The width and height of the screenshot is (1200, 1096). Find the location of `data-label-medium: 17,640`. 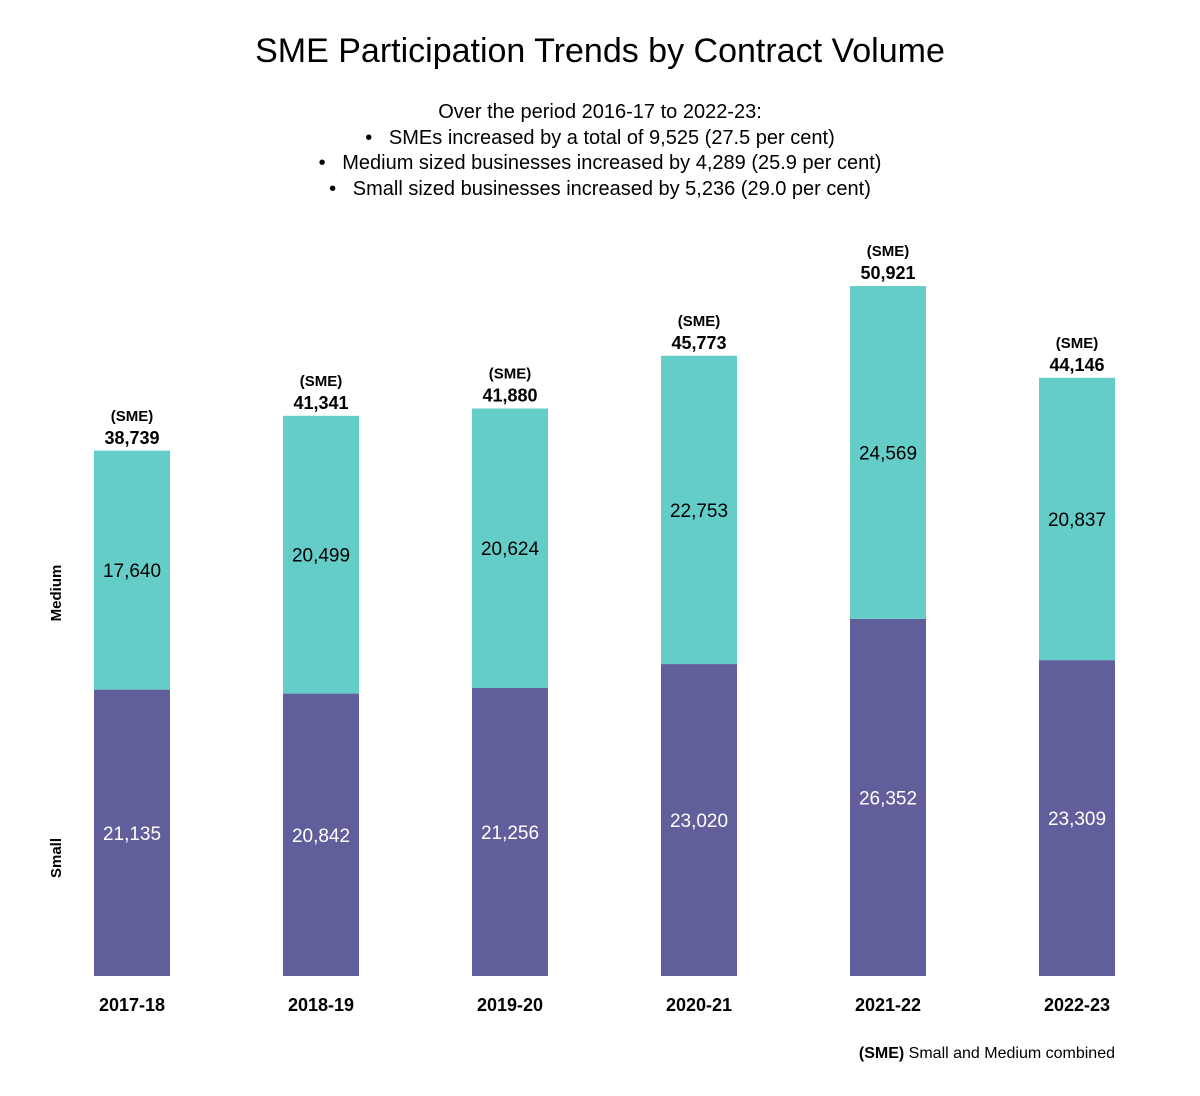

data-label-medium: 17,640 is located at coordinates (132, 571).